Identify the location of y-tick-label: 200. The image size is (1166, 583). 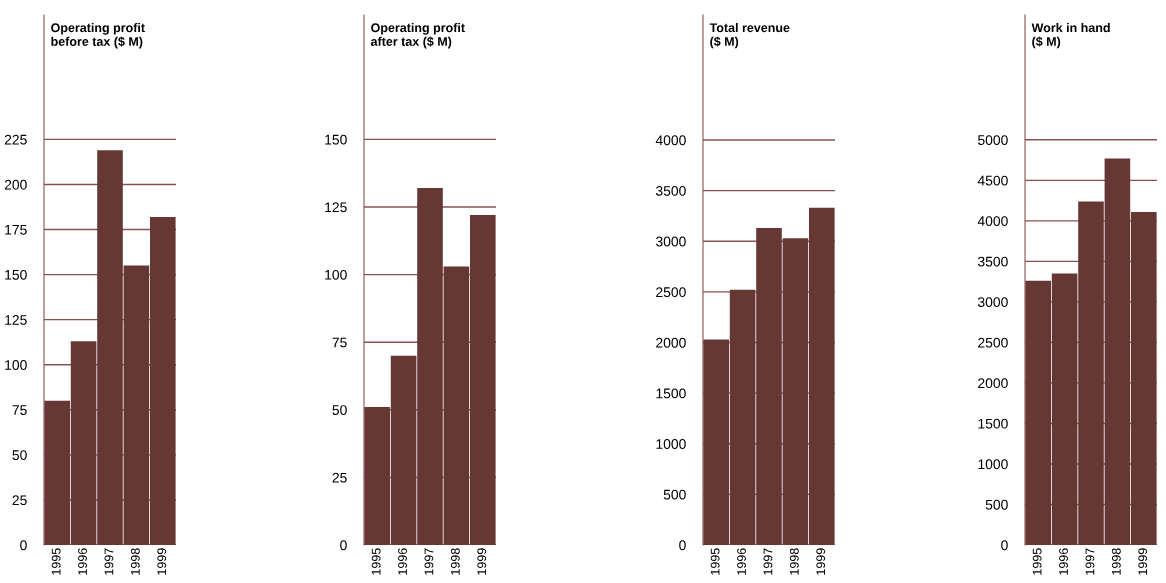
(15, 184).